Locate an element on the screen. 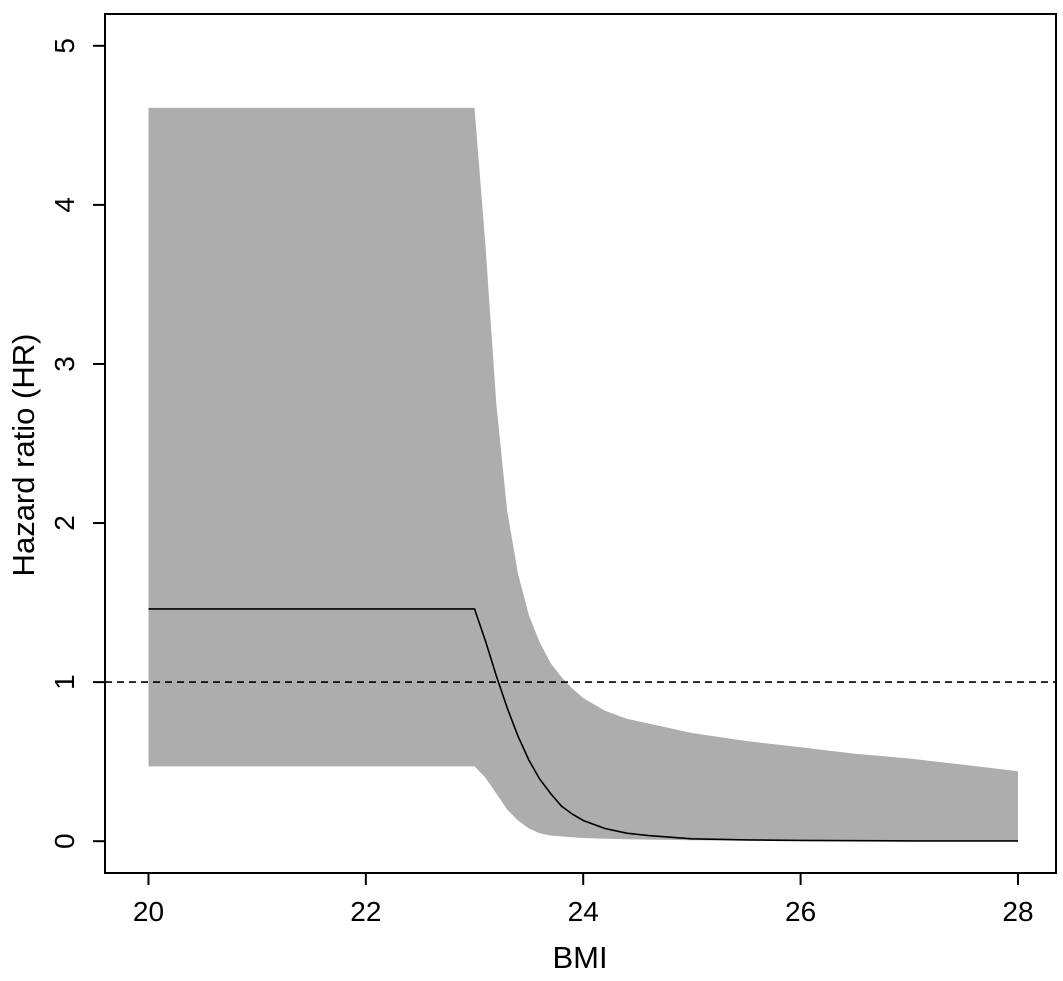 The width and height of the screenshot is (1063, 981). y-tick-label: 5 is located at coordinates (64, 46).